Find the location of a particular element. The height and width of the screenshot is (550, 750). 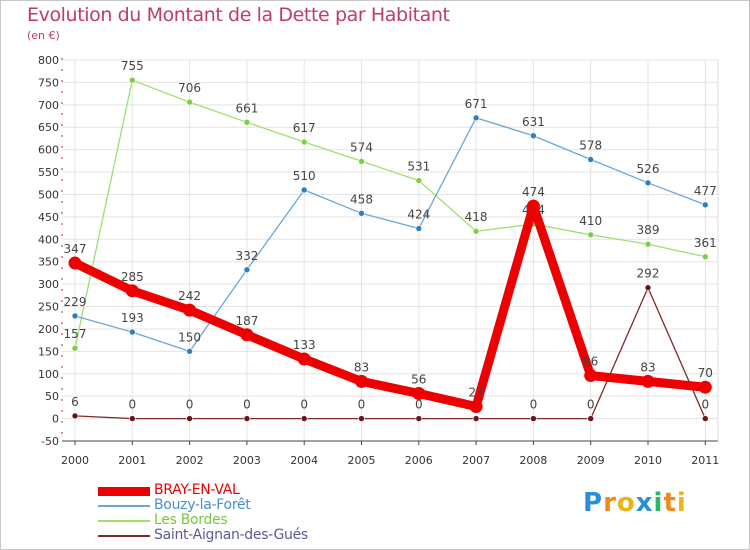

y-tick-label: 550 is located at coordinates (48, 172).